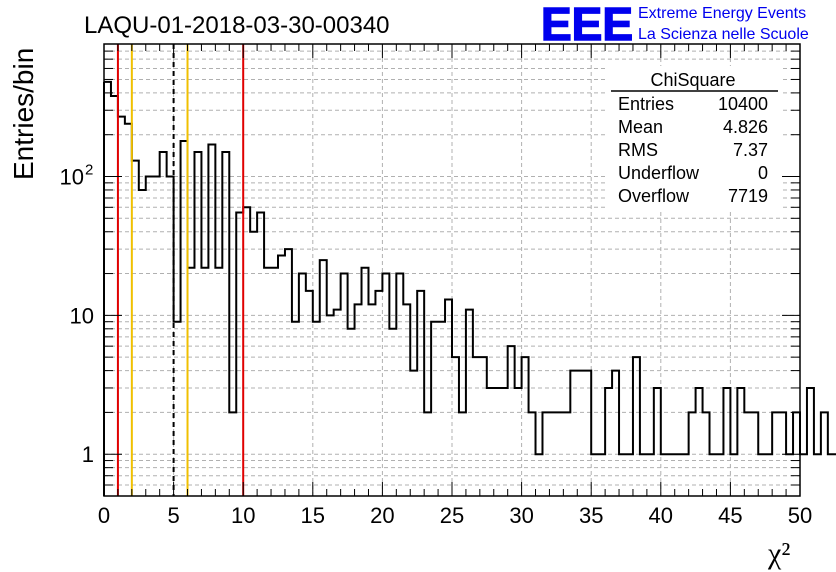 The height and width of the screenshot is (572, 836). I want to click on stats-label: Mean, so click(640, 127).